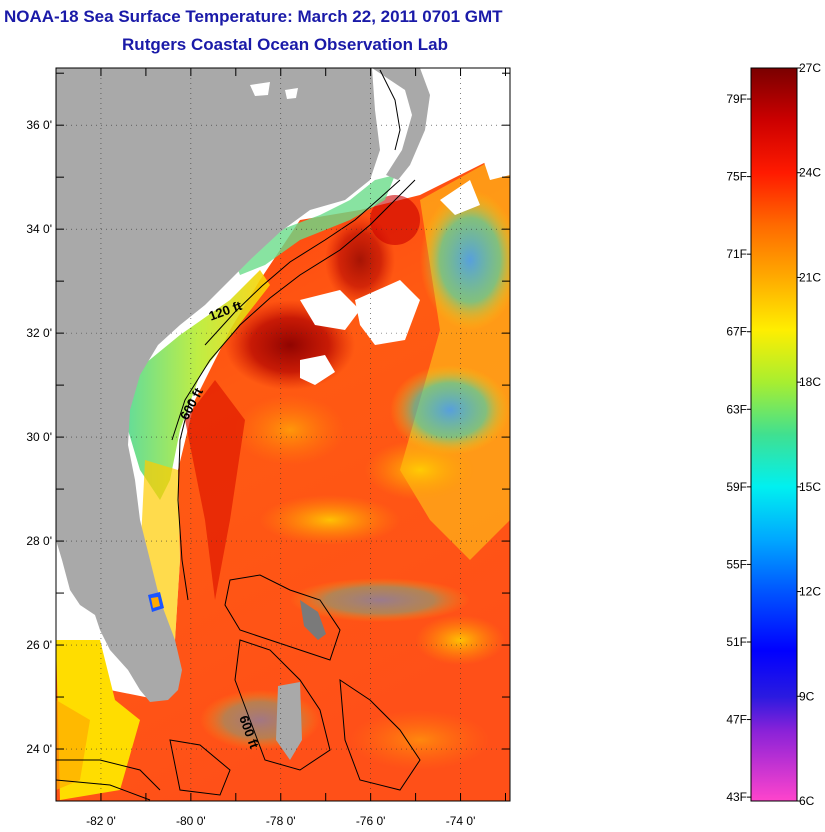 This screenshot has width=825, height=832. What do you see at coordinates (191, 821) in the screenshot?
I see `longitude-label: -80 0'` at bounding box center [191, 821].